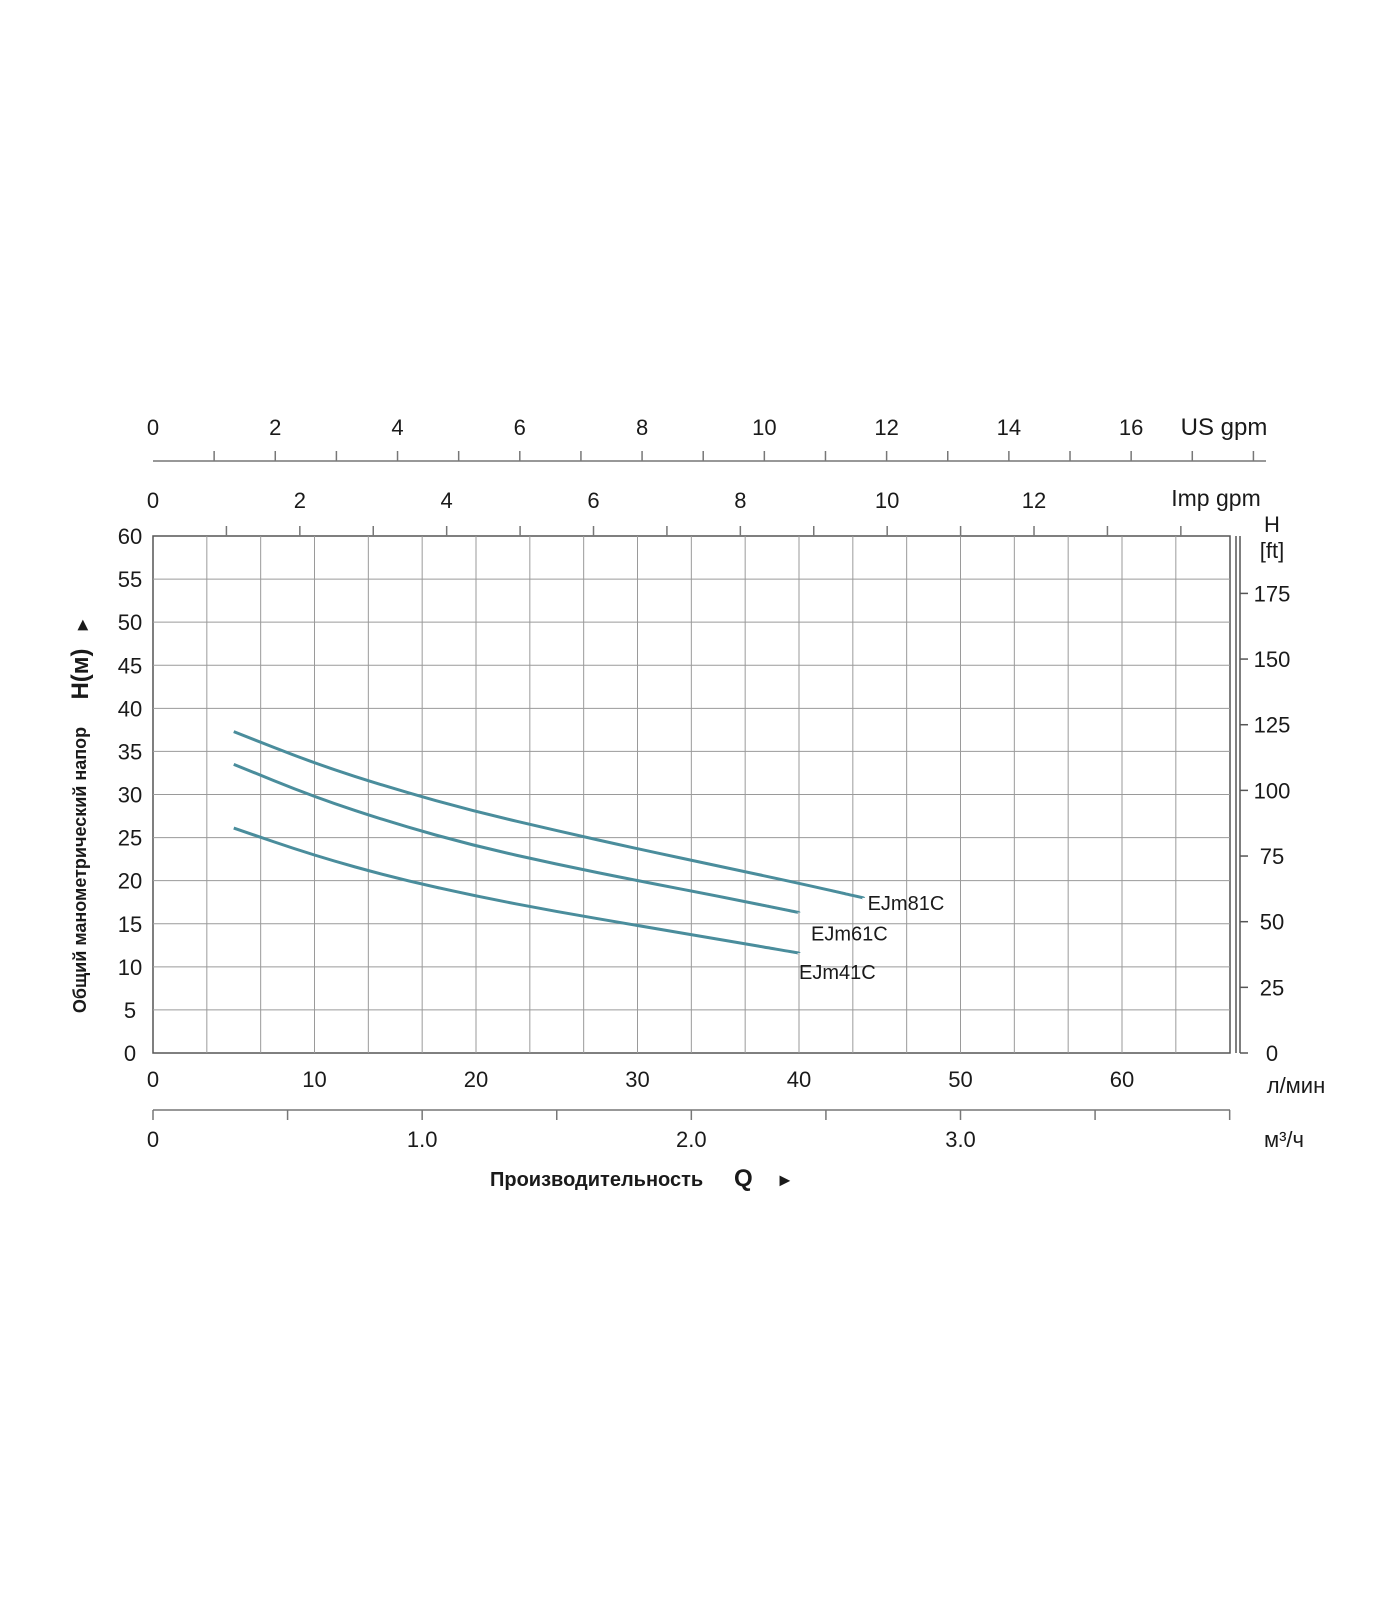 Image resolution: width=1400 pixels, height=1600 pixels. What do you see at coordinates (1215, 498) in the screenshot?
I see `top-axis-imp-gpm-label: Imp gpm` at bounding box center [1215, 498].